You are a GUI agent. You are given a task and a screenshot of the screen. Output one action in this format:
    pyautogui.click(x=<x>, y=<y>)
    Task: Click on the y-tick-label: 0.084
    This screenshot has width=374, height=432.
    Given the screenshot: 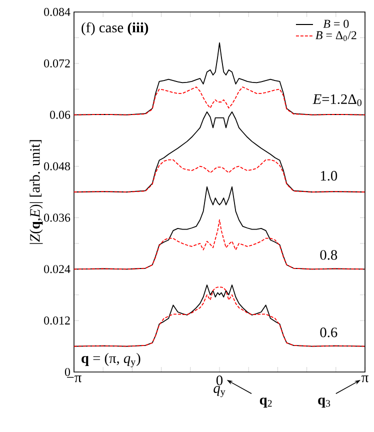 What is the action you would take?
    pyautogui.click(x=57, y=12)
    